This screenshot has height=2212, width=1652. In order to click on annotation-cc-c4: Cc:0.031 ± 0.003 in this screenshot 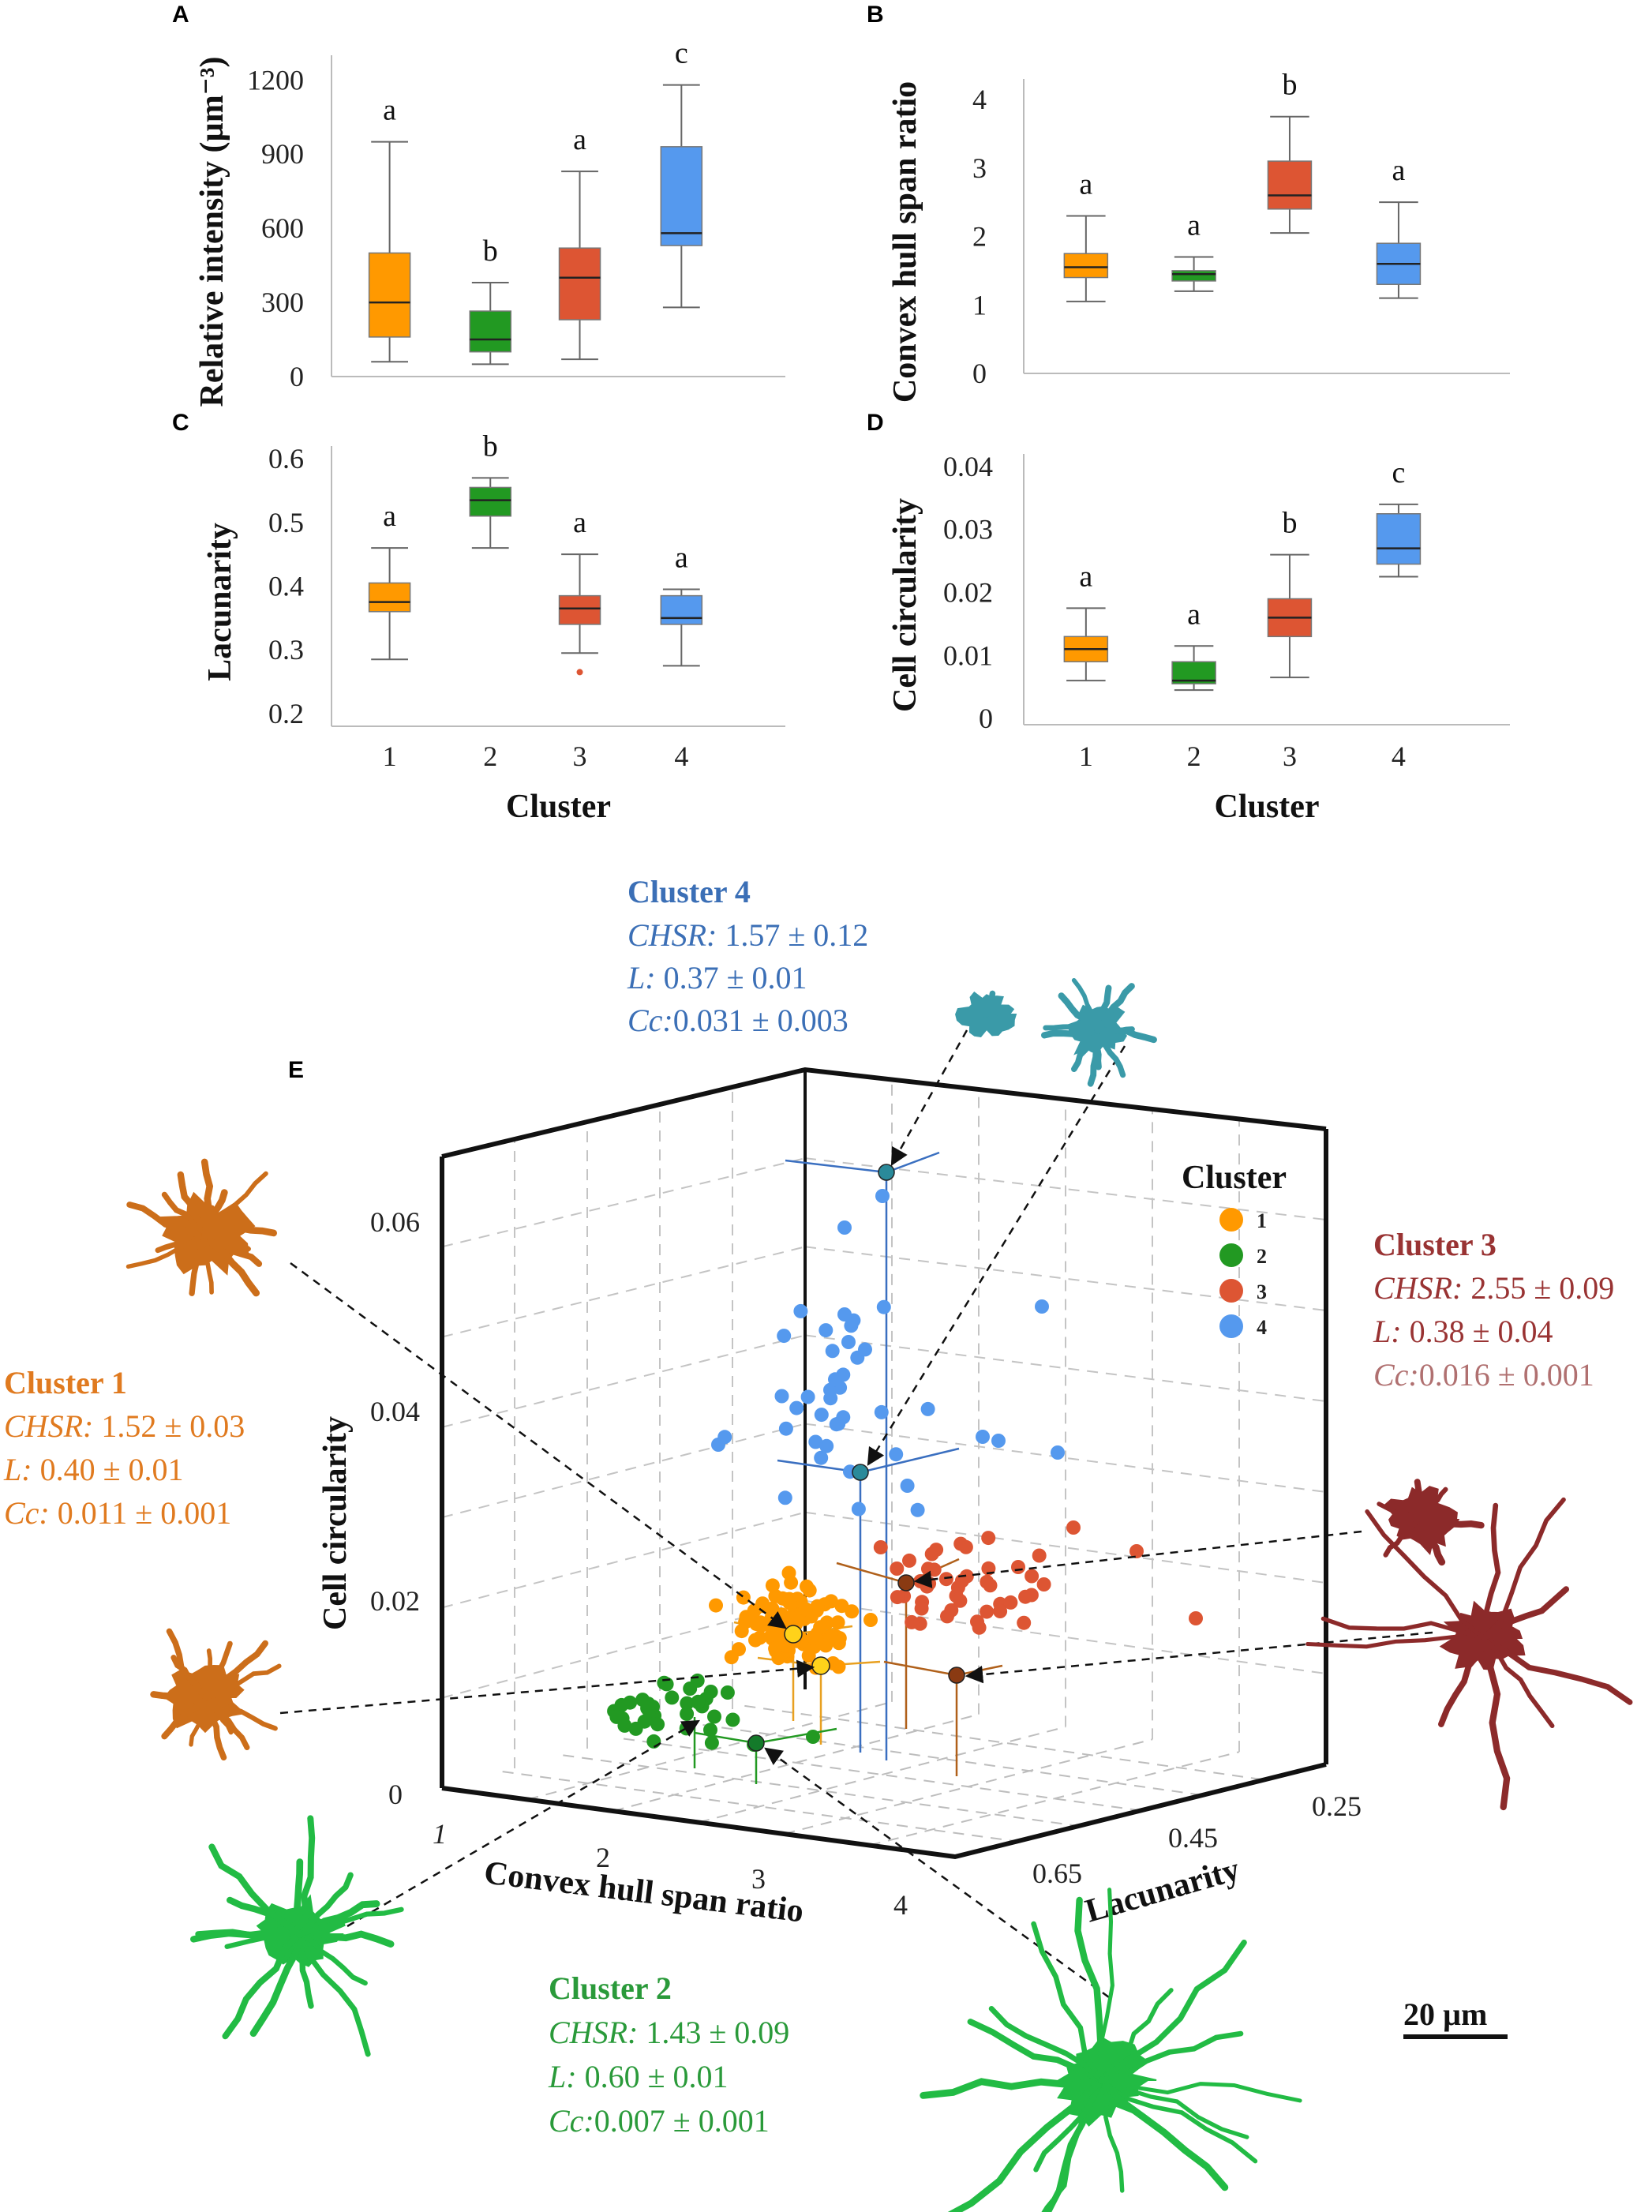, I will do `click(737, 1021)`.